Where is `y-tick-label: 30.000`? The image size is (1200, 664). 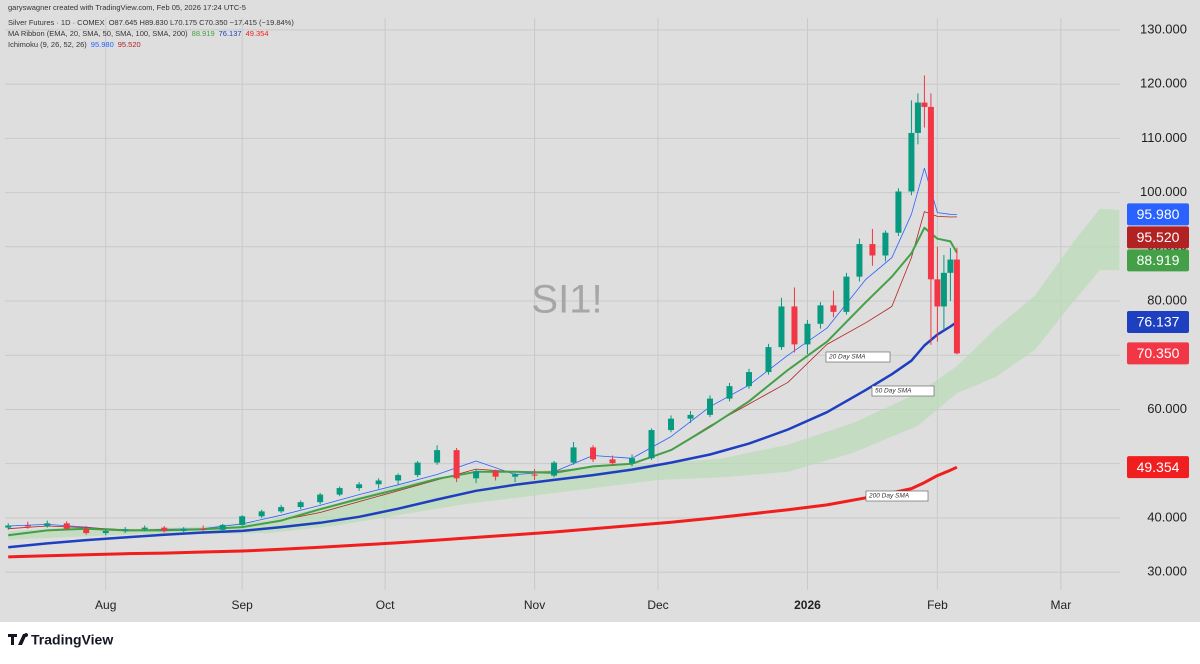
y-tick-label: 30.000 is located at coordinates (1167, 571).